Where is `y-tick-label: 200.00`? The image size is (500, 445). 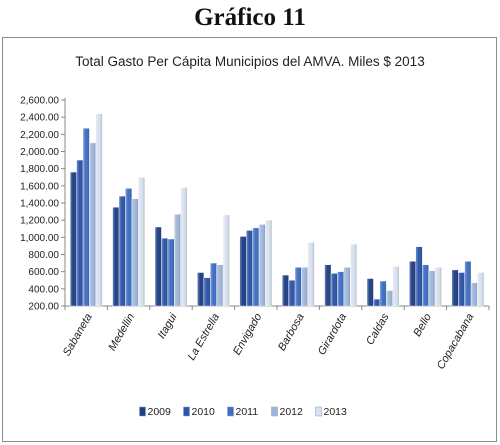 y-tick-label: 200.00 is located at coordinates (43, 307).